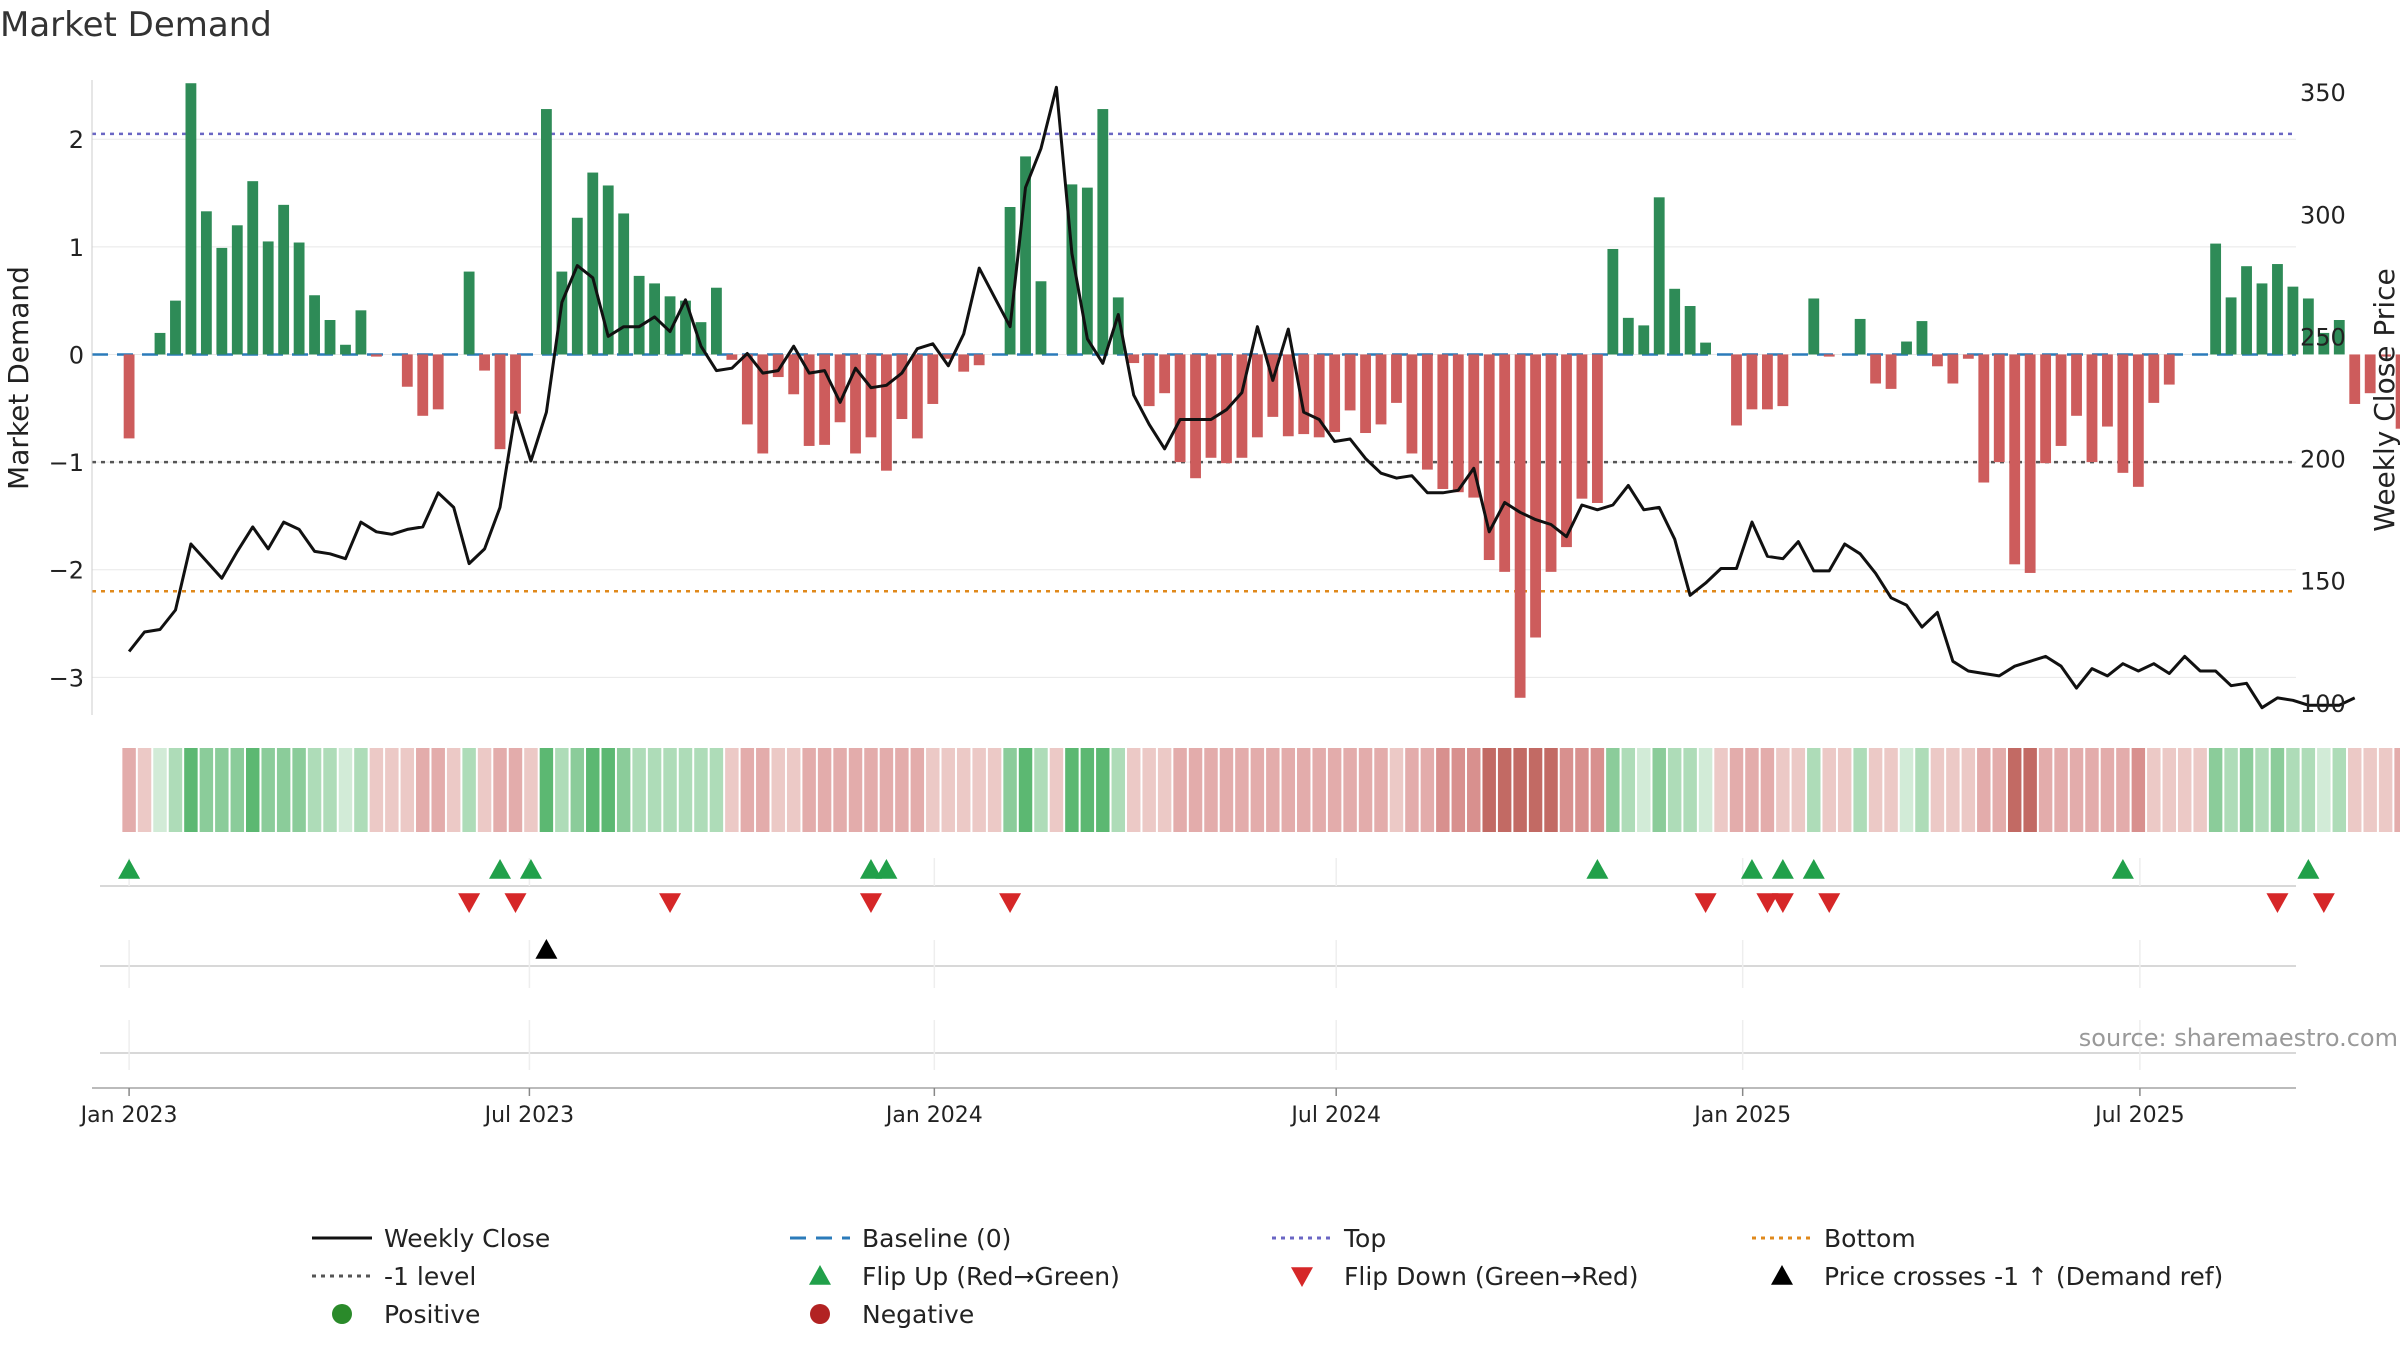 The image size is (2400, 1350). What do you see at coordinates (964, 1276) in the screenshot?
I see `legend-item-flip_up: Flip Up (Red→Green)` at bounding box center [964, 1276].